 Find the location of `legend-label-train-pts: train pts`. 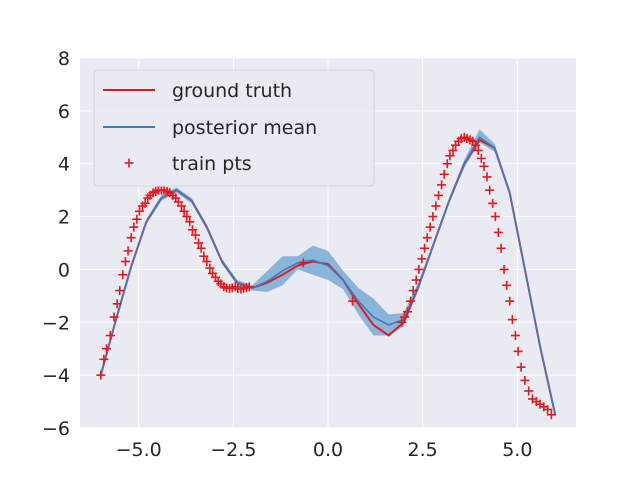

legend-label-train-pts: train pts is located at coordinates (212, 164).